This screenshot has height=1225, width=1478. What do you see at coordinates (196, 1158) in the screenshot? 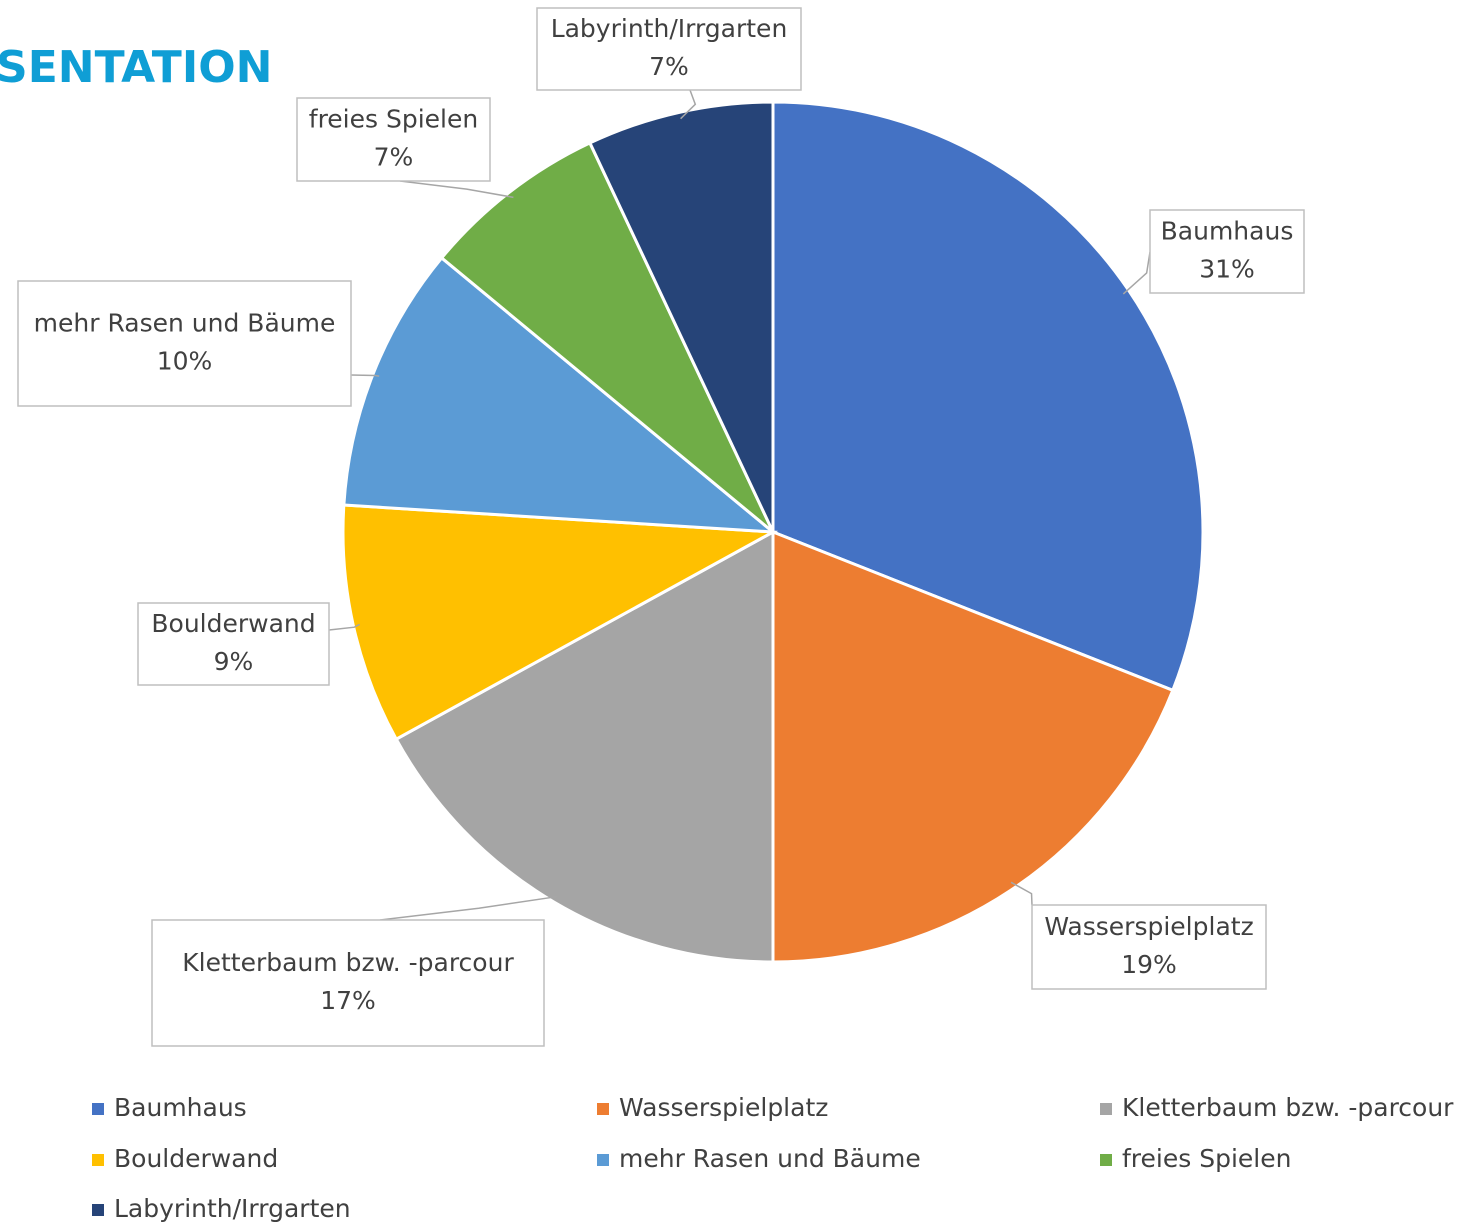
I see `legend-label: Boulderwand` at bounding box center [196, 1158].